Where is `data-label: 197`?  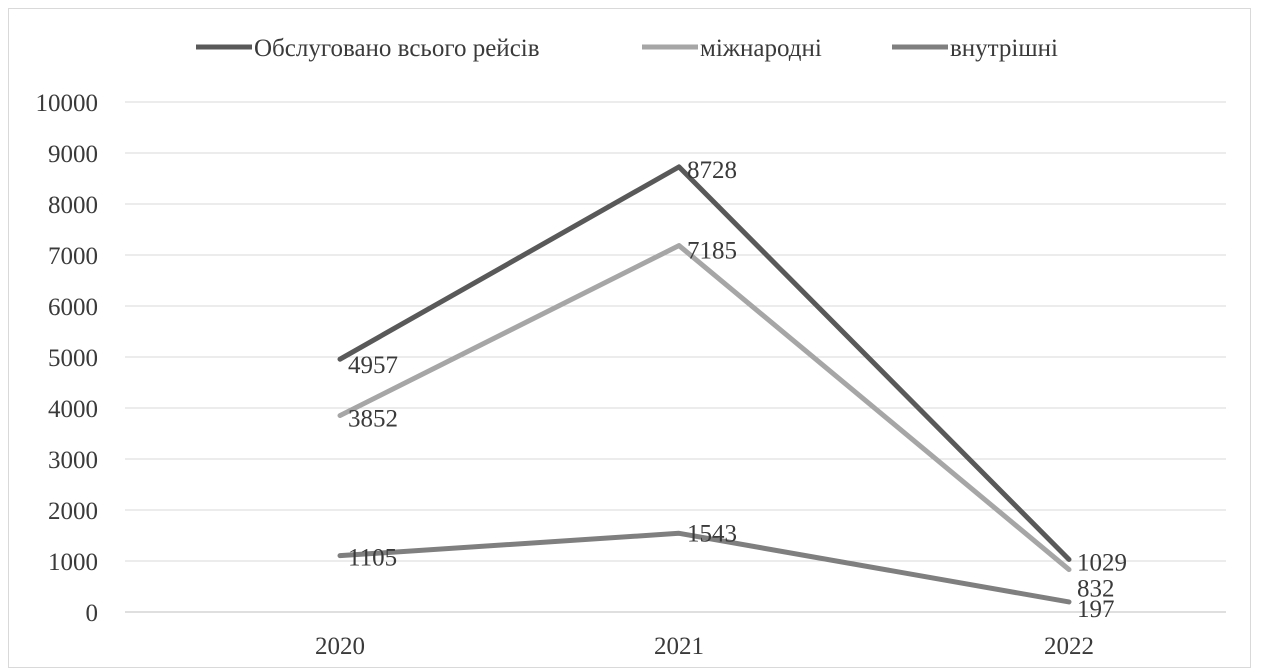
data-label: 197 is located at coordinates (1096, 609).